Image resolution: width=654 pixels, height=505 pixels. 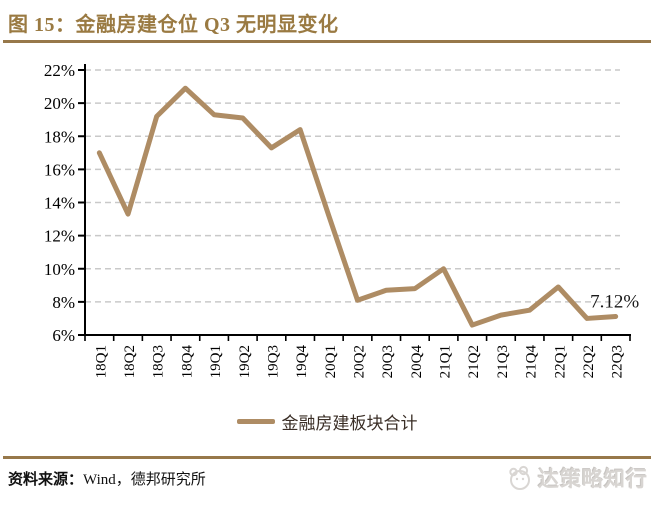 What do you see at coordinates (349, 423) in the screenshot?
I see `legend-label: 金融房建板块合计` at bounding box center [349, 423].